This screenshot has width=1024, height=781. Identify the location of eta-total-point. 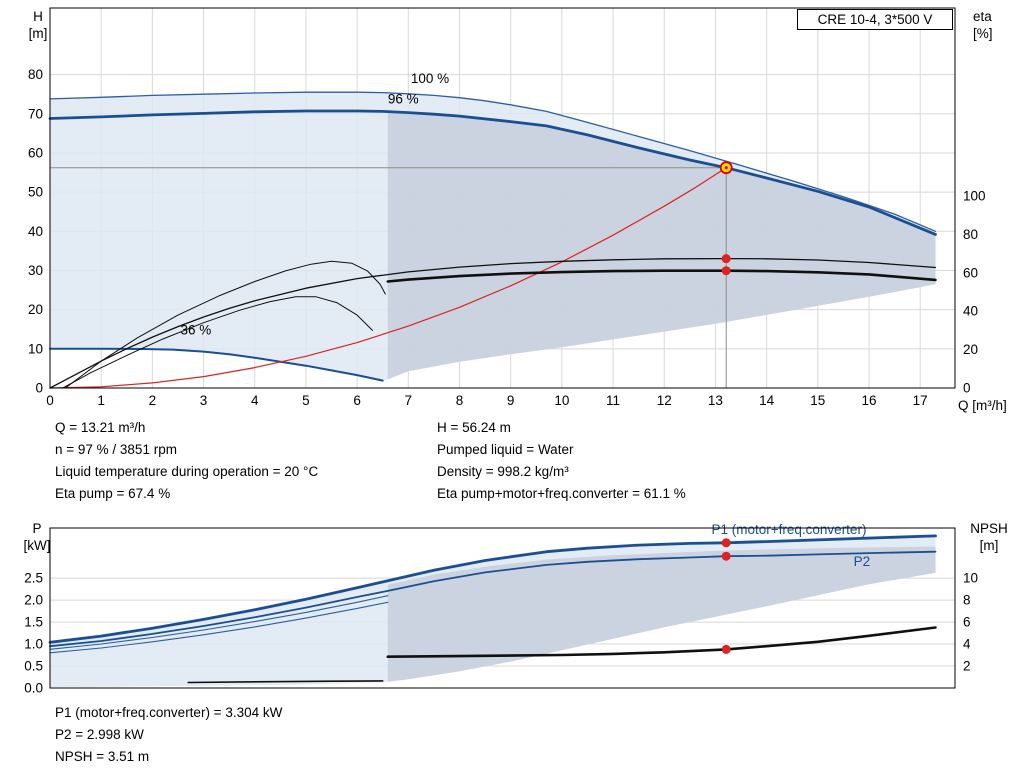
(726, 271).